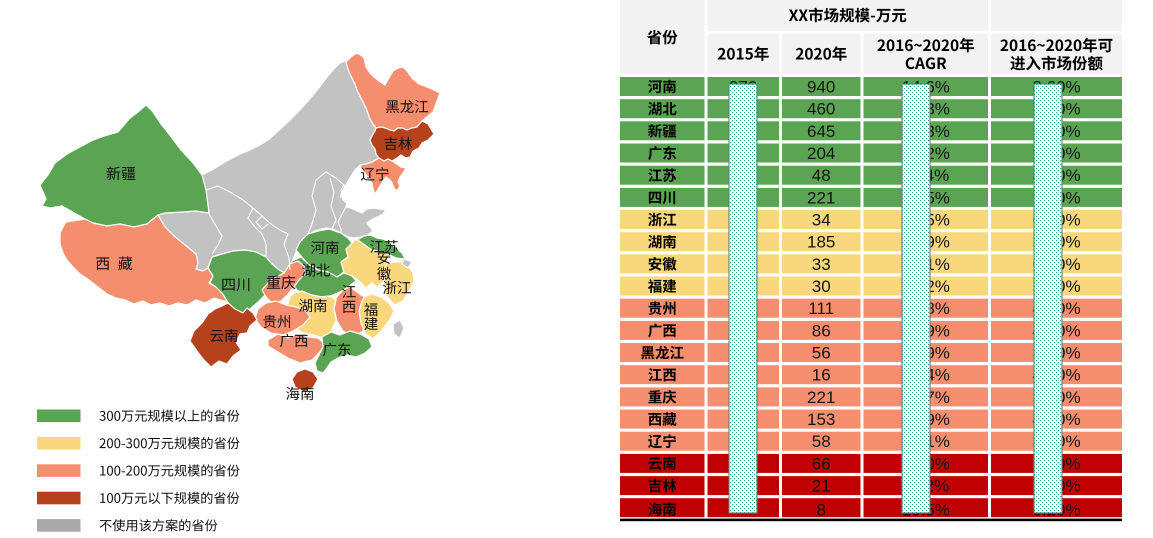 The image size is (1153, 538). I want to click on svg-text: 48, so click(821, 175).